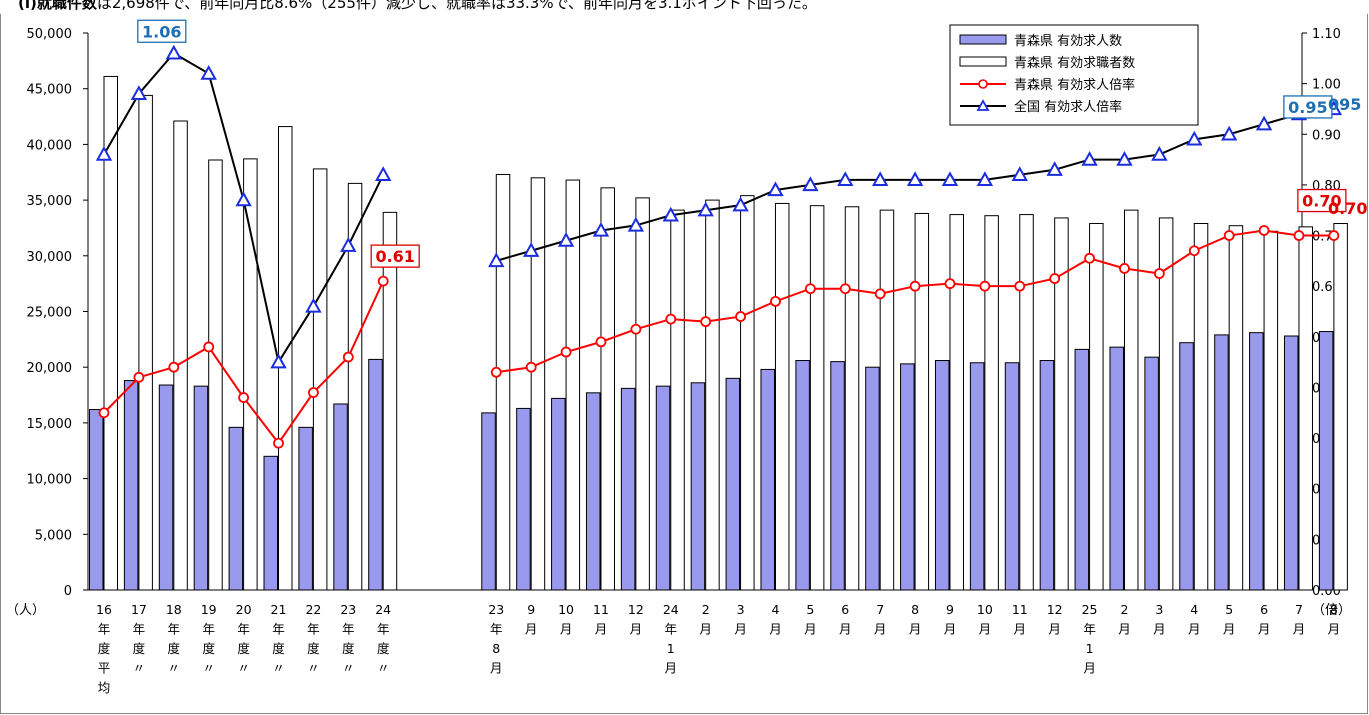 This screenshot has width=1369, height=715. I want to click on category-label: 12, so click(1055, 609).